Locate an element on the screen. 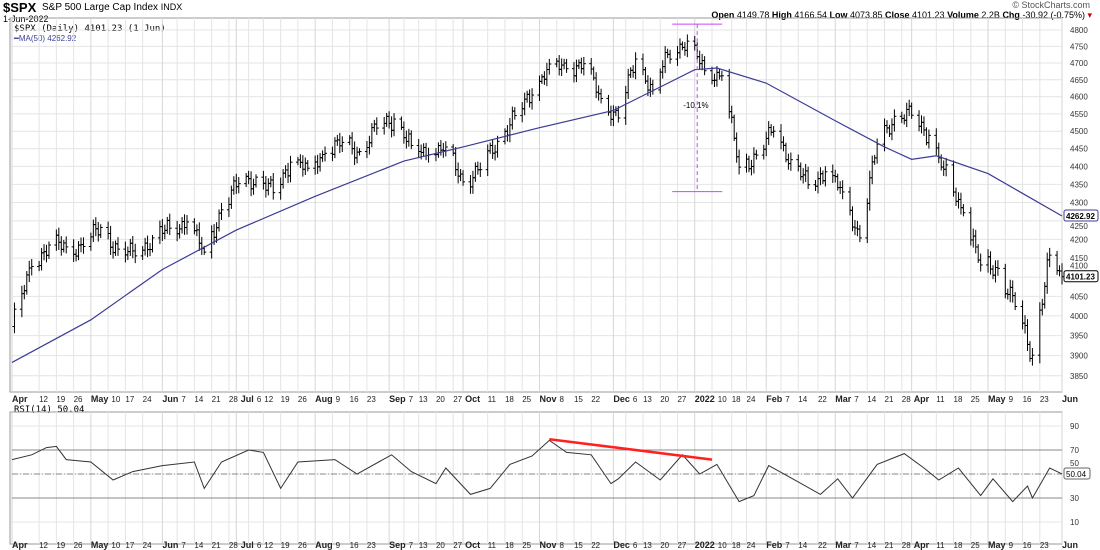 This screenshot has width=1100, height=550. last-price-label: 4101.23 is located at coordinates (1081, 276).